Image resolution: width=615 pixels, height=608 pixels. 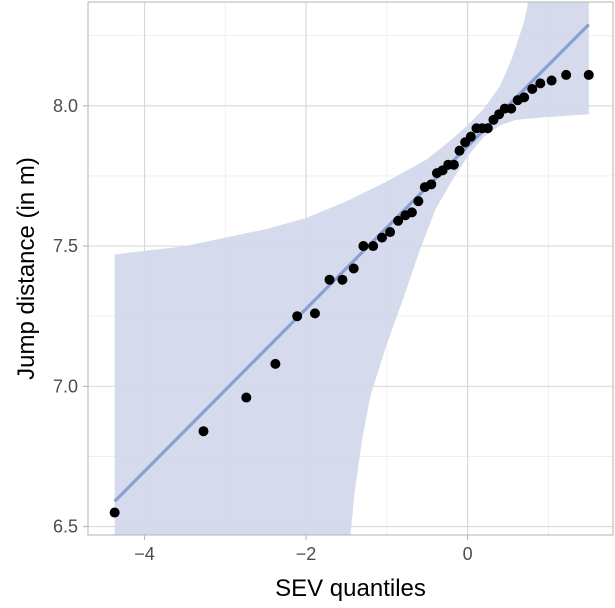 I want to click on x-tick-label: 0, so click(x=468, y=554).